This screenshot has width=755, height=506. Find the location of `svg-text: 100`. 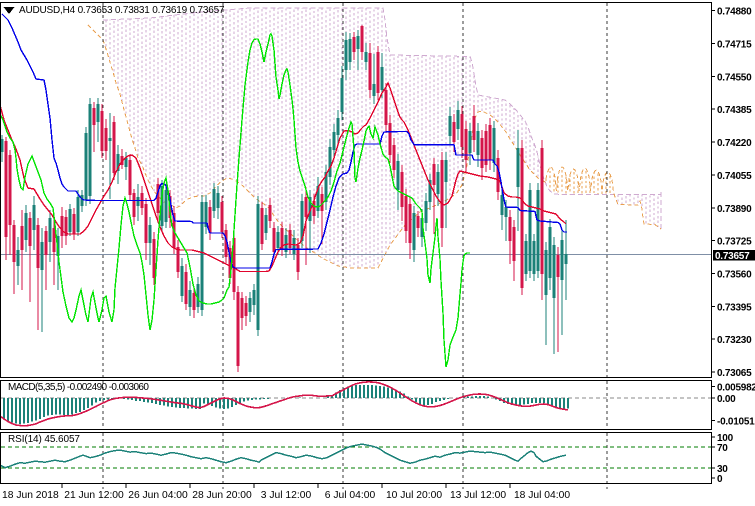

svg-text: 100 is located at coordinates (725, 438).